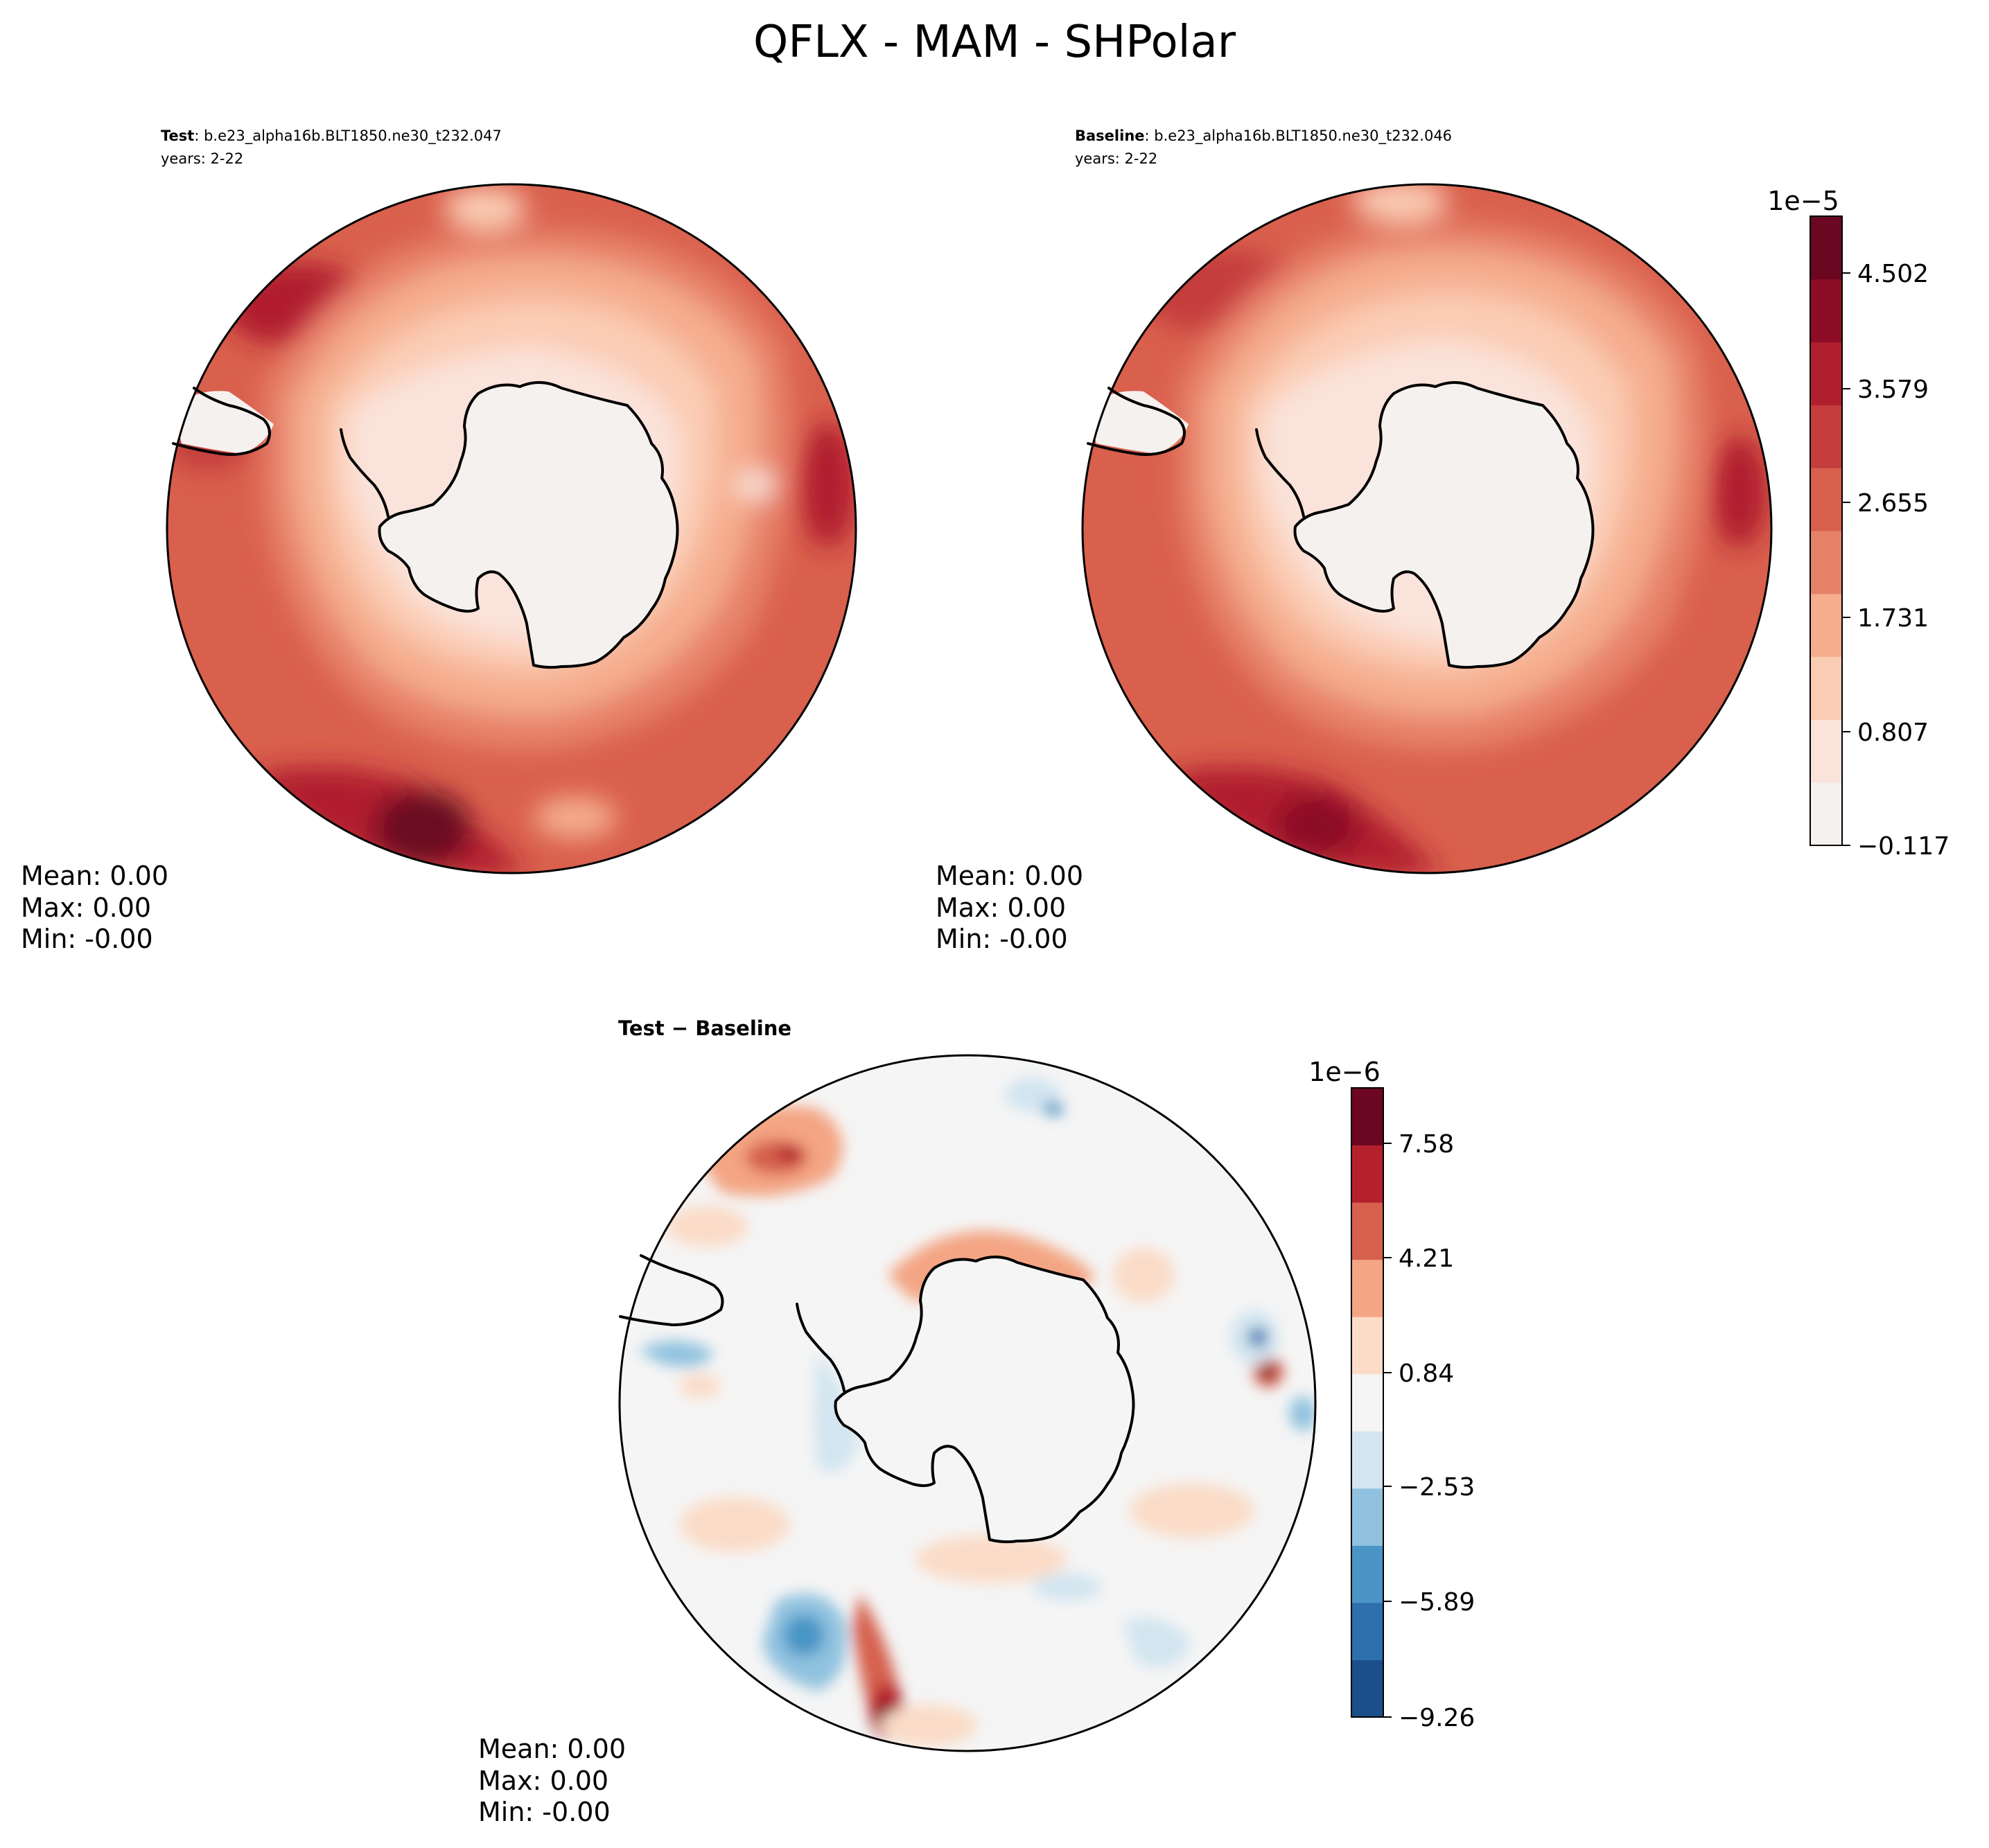 Image resolution: width=1989 pixels, height=1848 pixels. I want to click on baseline-antarctica, so click(1444, 524).